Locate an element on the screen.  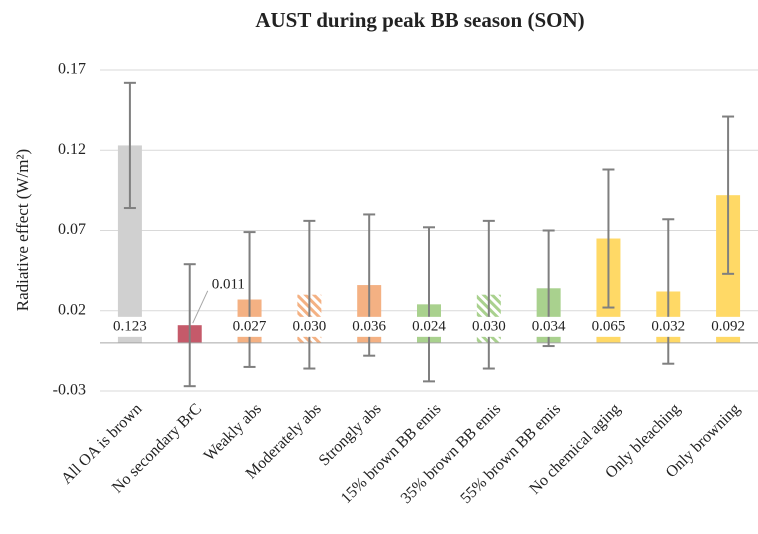
value-label: 0.036 is located at coordinates (369, 326).